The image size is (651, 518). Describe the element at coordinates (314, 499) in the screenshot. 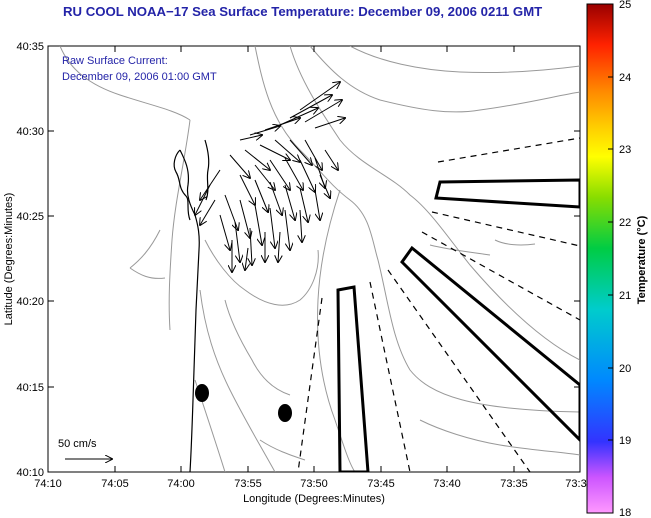

I see `x-axis-label: Longitude (Degrees:Minutes)` at that location.